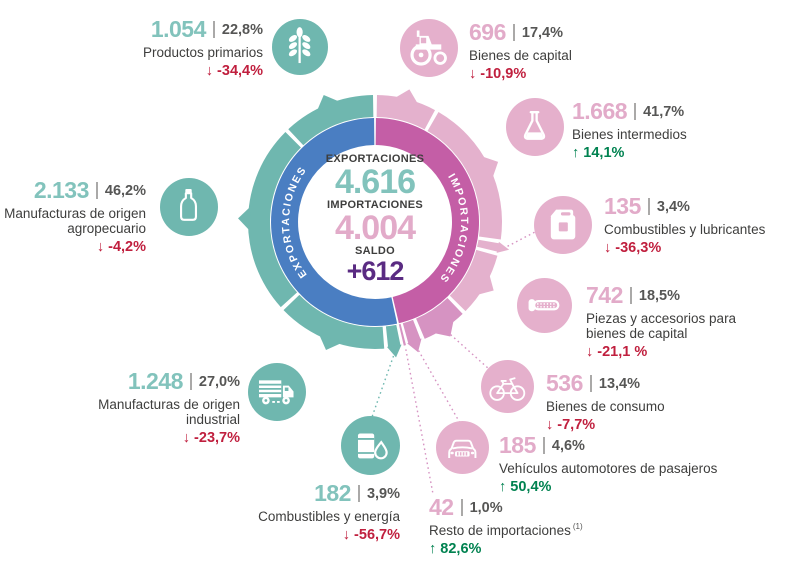 This screenshot has height=574, width=812. Describe the element at coordinates (544, 507) in the screenshot. I see `value-line: 42 1,0%` at that location.